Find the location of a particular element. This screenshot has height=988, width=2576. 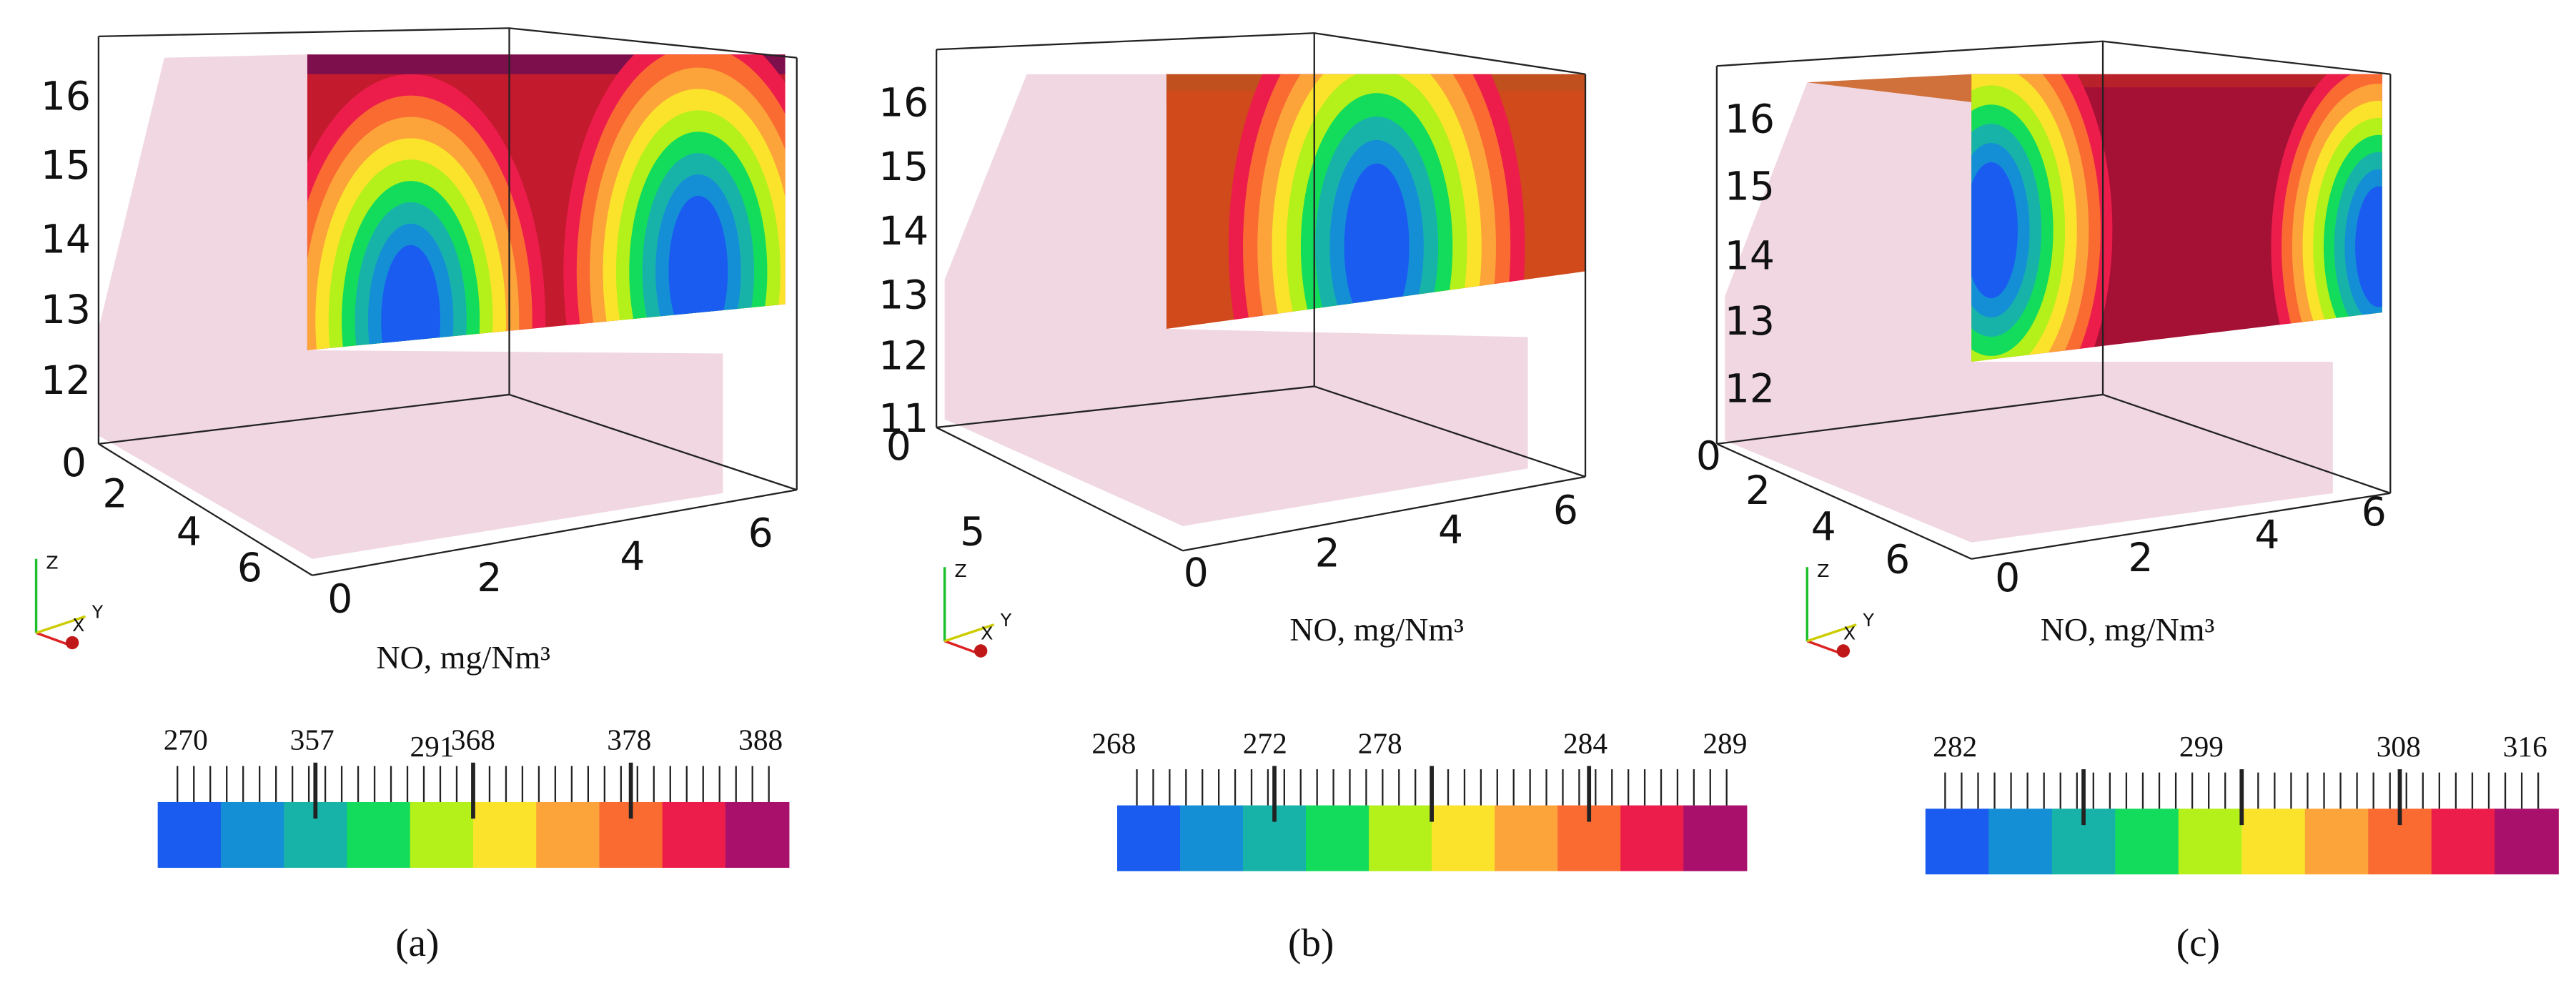

colorbar-label: 268 is located at coordinates (1114, 742).